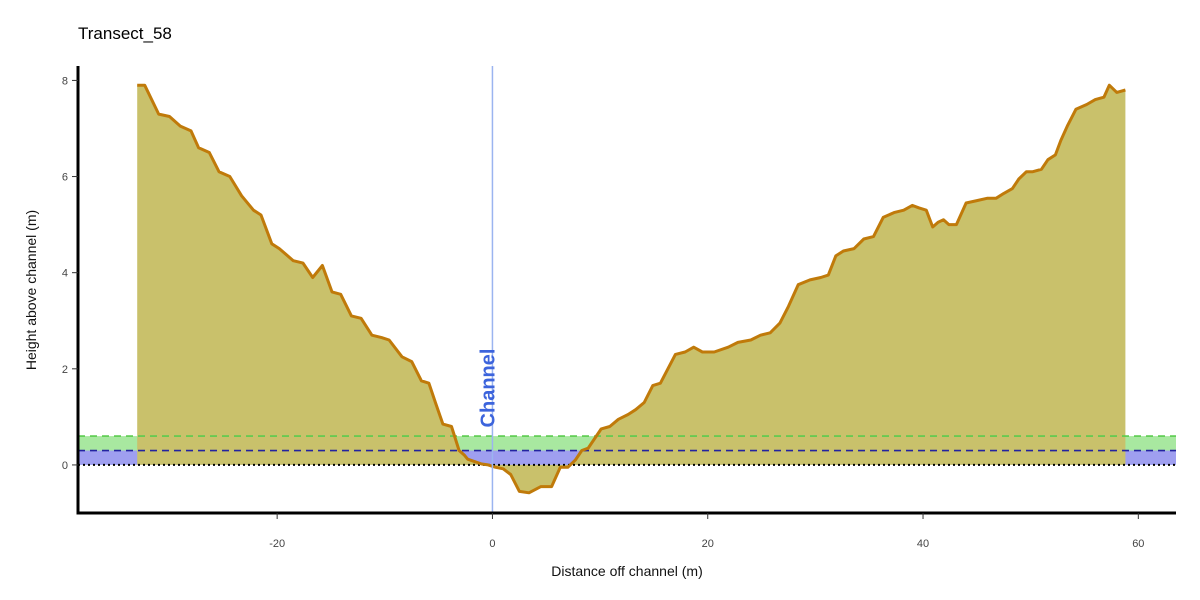  Describe the element at coordinates (65, 274) in the screenshot. I see `y-tick-label: 4` at that location.